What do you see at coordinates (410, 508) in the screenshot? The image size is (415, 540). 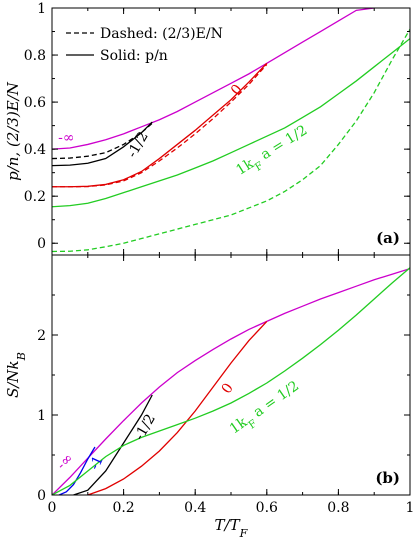 I see `x-tick-label: 1` at bounding box center [410, 508].